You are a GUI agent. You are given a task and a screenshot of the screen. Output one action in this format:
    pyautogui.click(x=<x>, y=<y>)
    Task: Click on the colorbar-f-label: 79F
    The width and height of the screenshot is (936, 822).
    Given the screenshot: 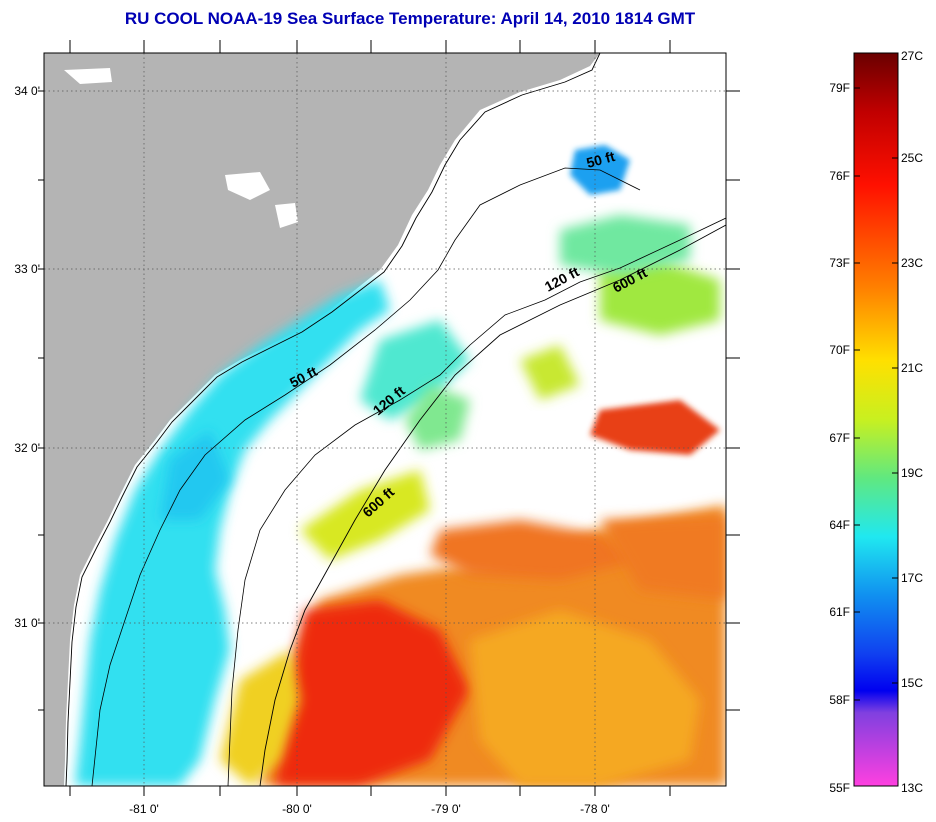 What is the action you would take?
    pyautogui.click(x=839, y=88)
    